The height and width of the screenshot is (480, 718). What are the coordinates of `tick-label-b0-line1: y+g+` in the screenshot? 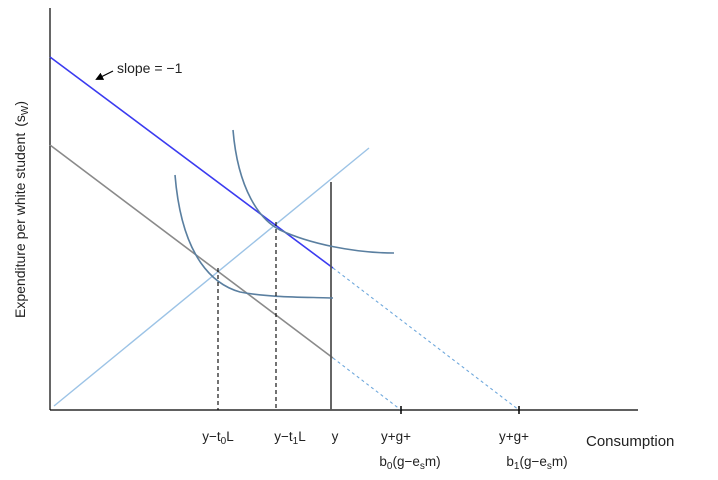 It's located at (396, 436).